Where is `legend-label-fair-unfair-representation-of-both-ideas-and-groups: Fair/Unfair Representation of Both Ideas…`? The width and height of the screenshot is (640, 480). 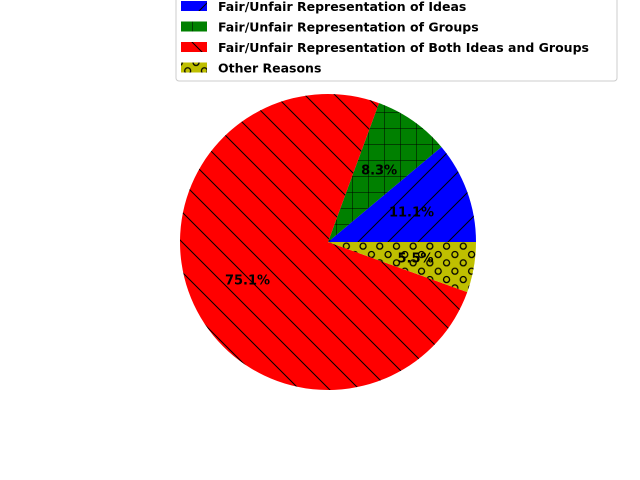 legend-label-fair-unfair-representation-of-both-ideas-and-groups: Fair/Unfair Representation of Both Ideas… is located at coordinates (403, 47).